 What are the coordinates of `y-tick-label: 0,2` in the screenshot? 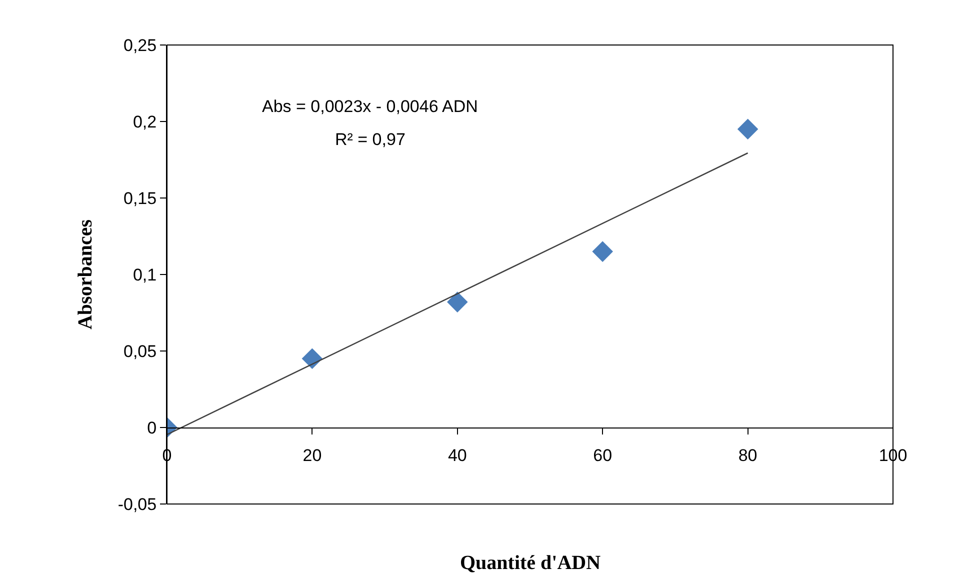 It's located at (144, 122).